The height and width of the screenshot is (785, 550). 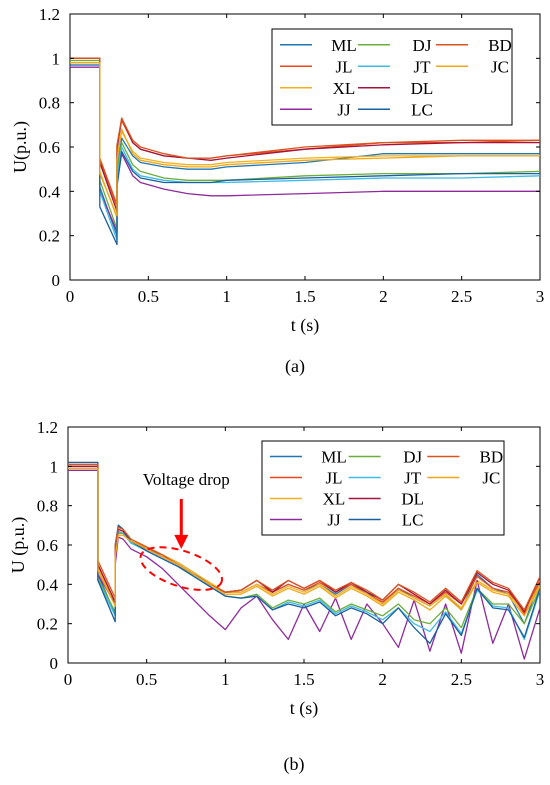 I want to click on figure-caption: (a), so click(x=295, y=366).